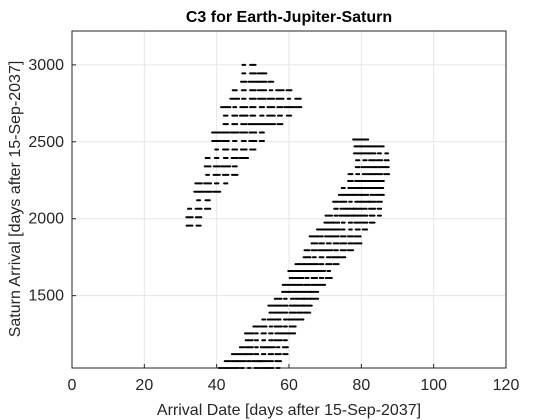 The image size is (560, 420). I want to click on y-axis-label: Saturn Arrival [days after 15-Sep-2037], so click(15, 199).